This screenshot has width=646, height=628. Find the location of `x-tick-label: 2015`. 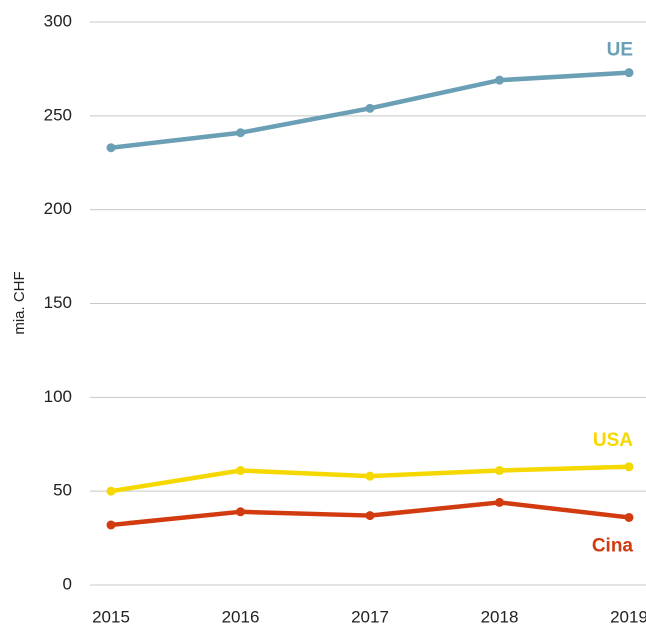

x-tick-label: 2015 is located at coordinates (111, 616).